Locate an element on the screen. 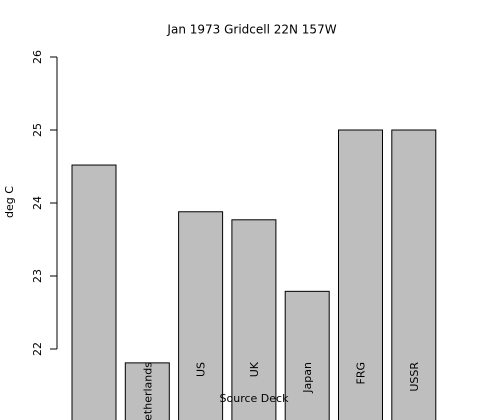 The width and height of the screenshot is (480, 420). x-tick-label: FRG is located at coordinates (361, 373).